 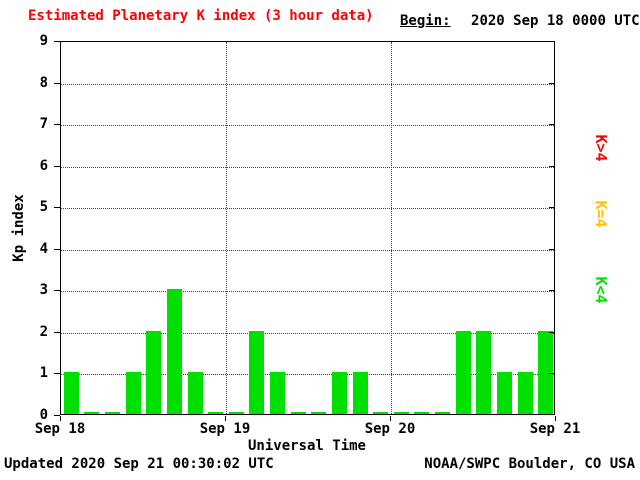 What do you see at coordinates (390, 429) in the screenshot?
I see `x-tick-label: Sep 20` at bounding box center [390, 429].